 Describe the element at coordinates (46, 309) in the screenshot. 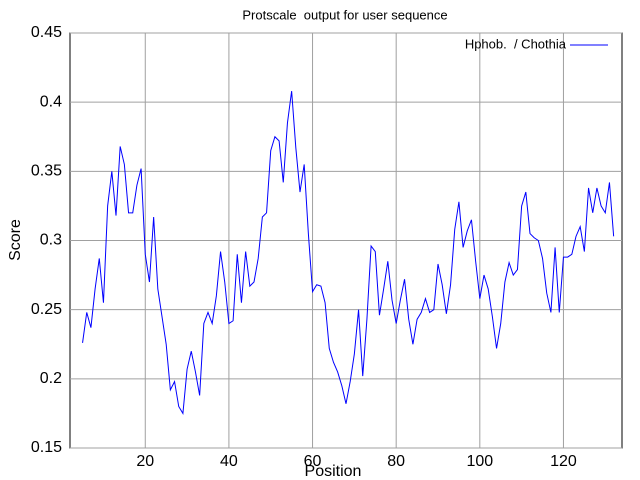

I see `y-tick-label: 0.25` at that location.